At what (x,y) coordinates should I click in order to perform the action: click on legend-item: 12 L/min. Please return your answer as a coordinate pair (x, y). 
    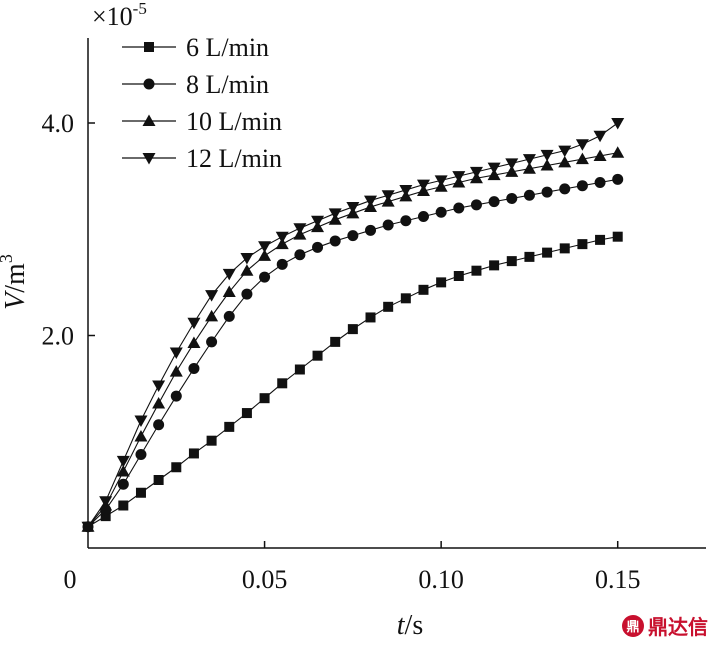
    Looking at the image, I should click on (202, 158).